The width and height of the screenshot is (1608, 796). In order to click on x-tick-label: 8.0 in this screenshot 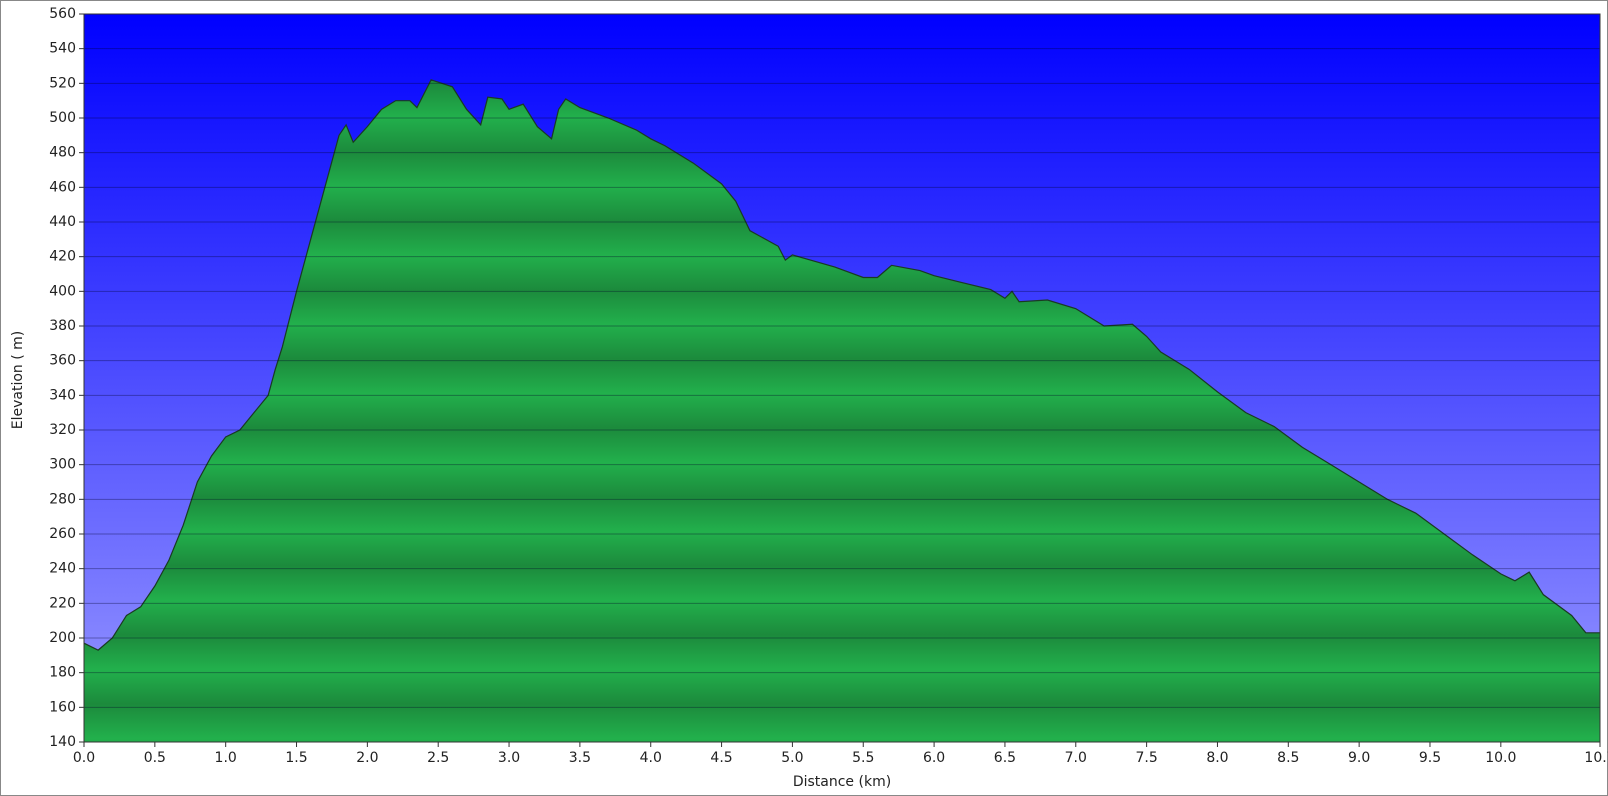, I will do `click(1217, 758)`.